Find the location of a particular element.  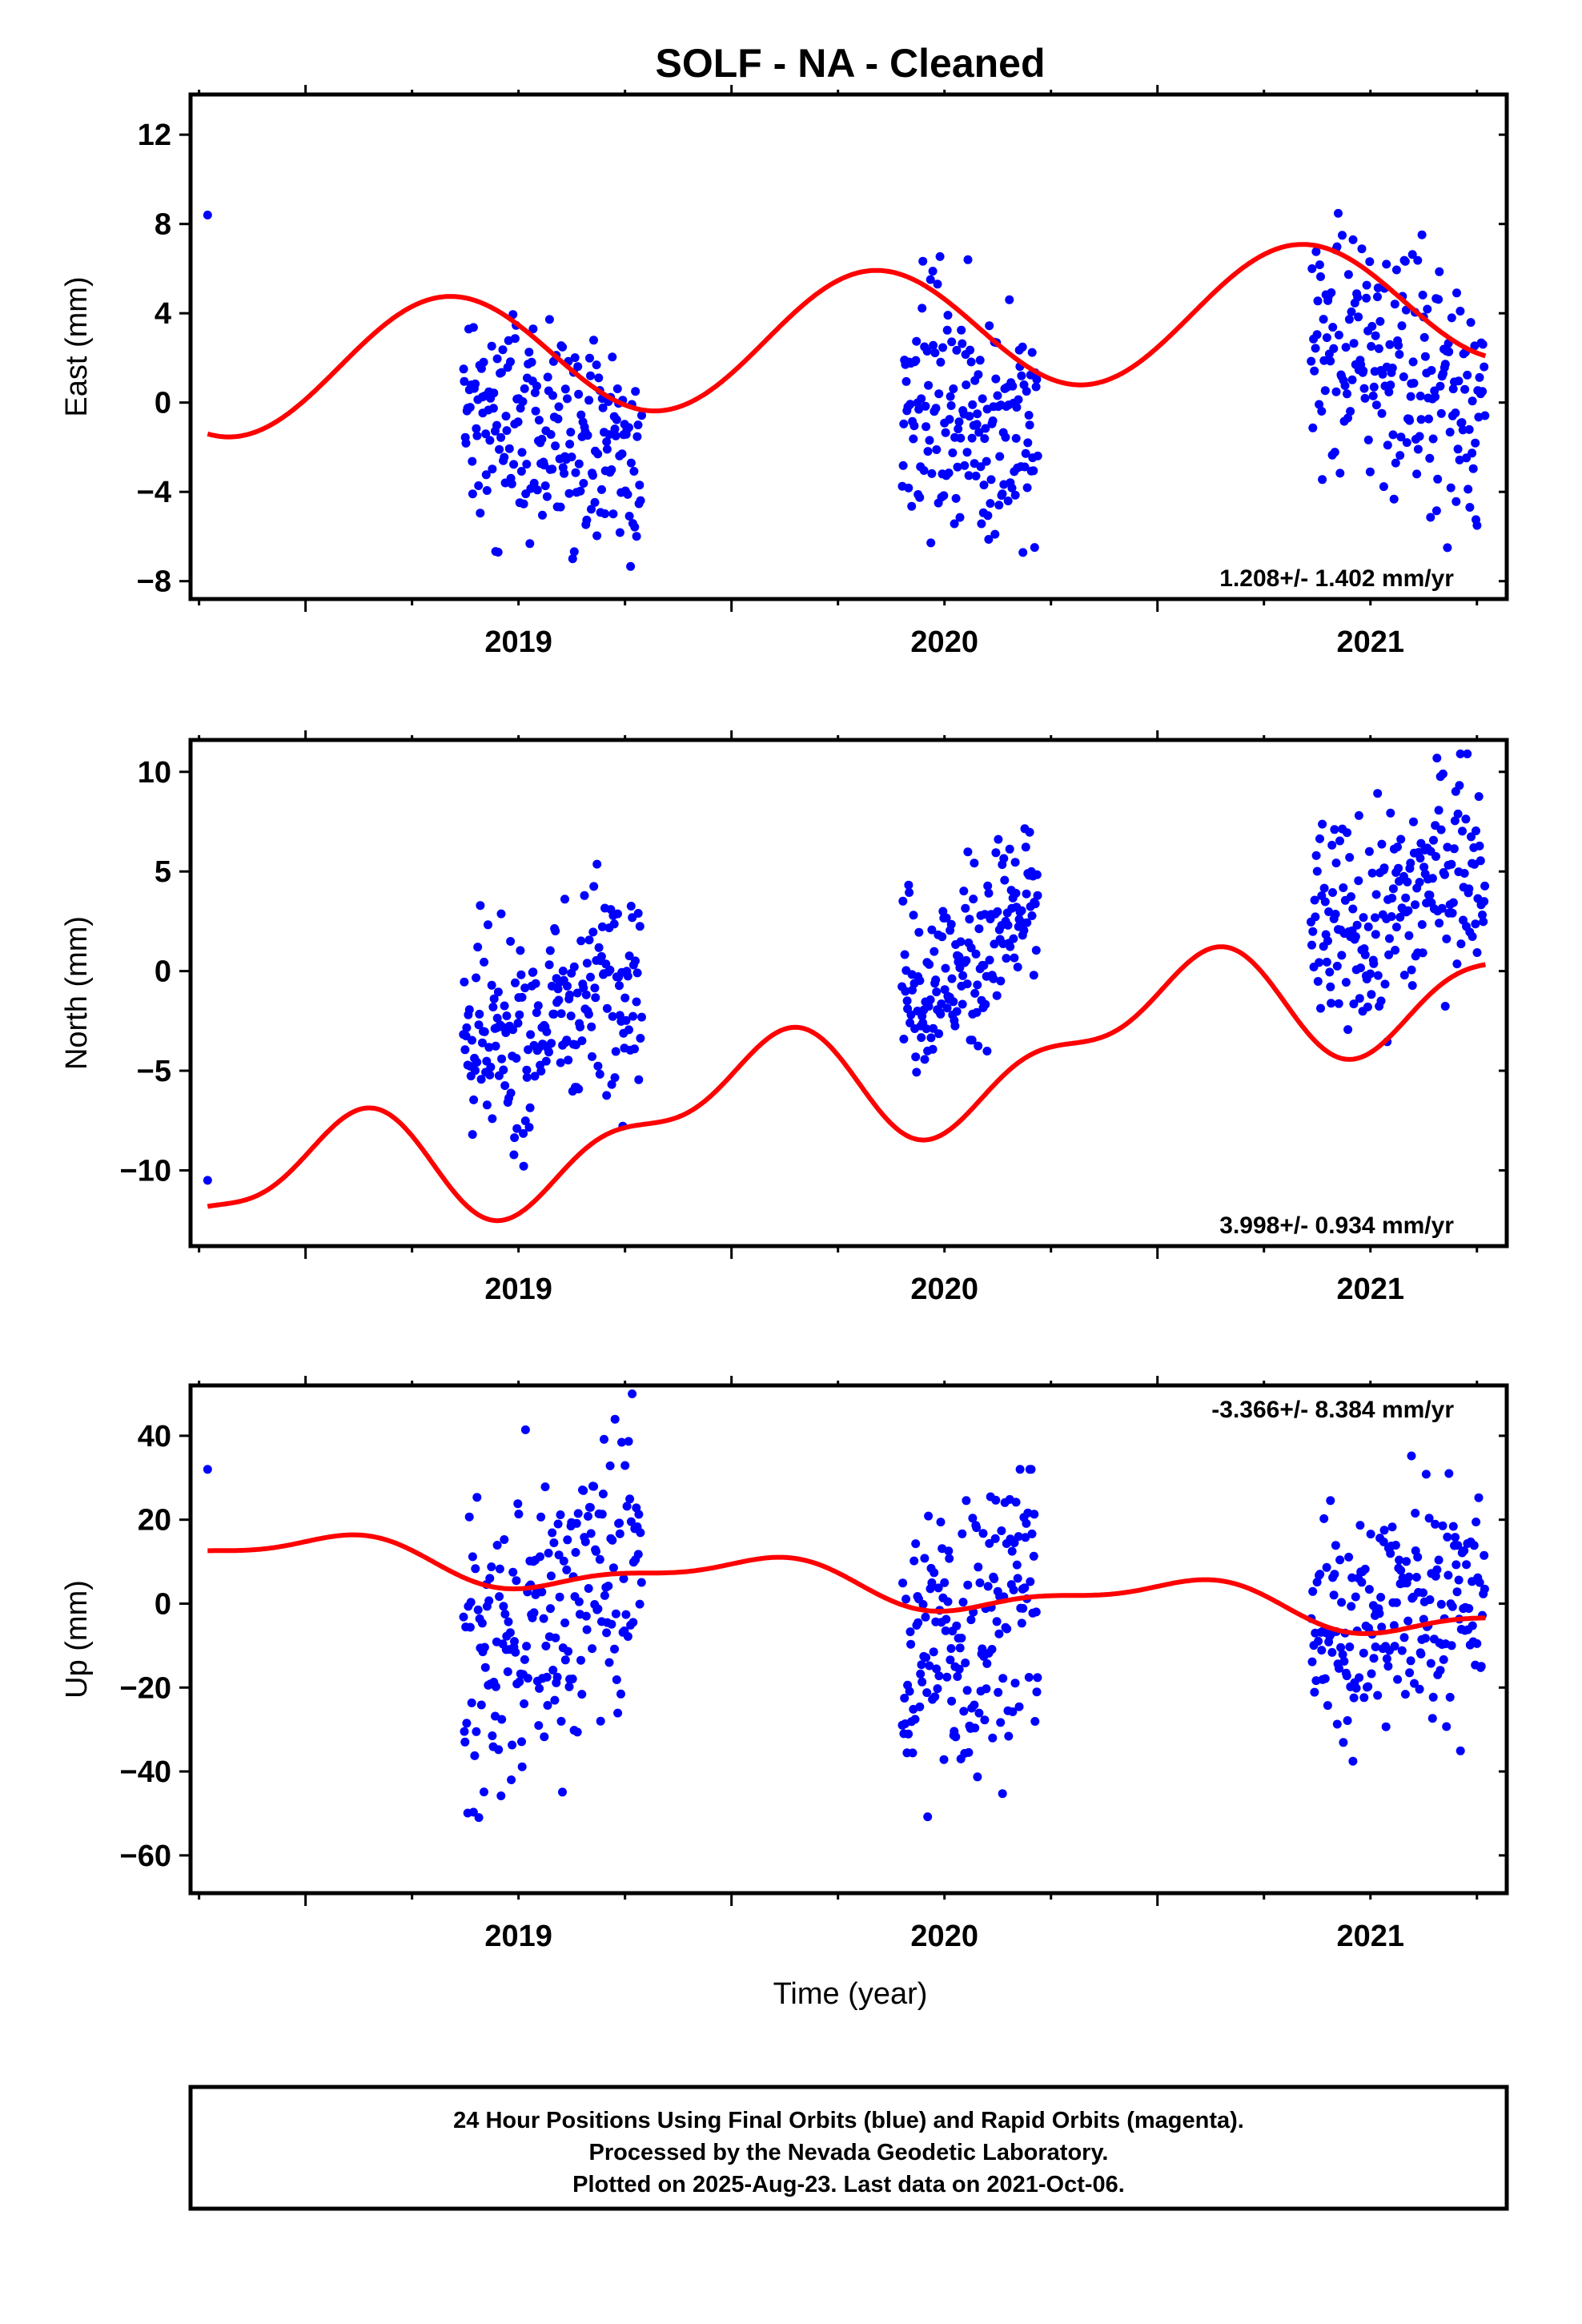

footer-box is located at coordinates (848, 2148).